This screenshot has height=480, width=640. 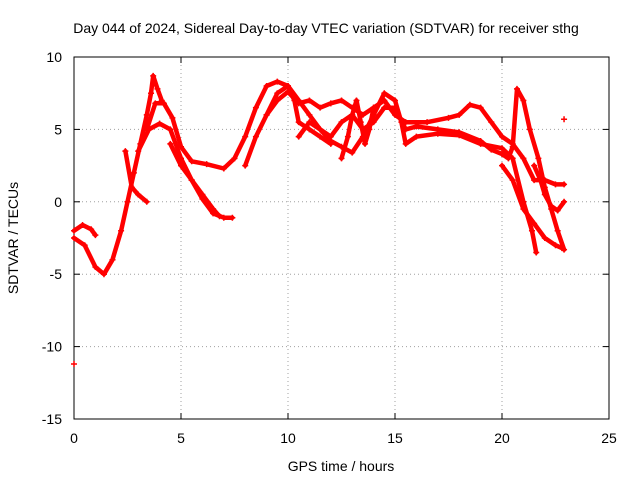 What do you see at coordinates (395, 438) in the screenshot?
I see `x-tick-label: 15` at bounding box center [395, 438].